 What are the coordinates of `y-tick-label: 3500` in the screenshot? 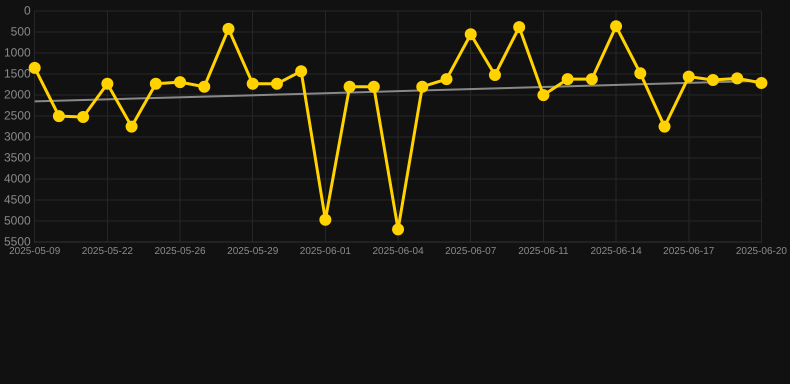 It's located at (18, 157).